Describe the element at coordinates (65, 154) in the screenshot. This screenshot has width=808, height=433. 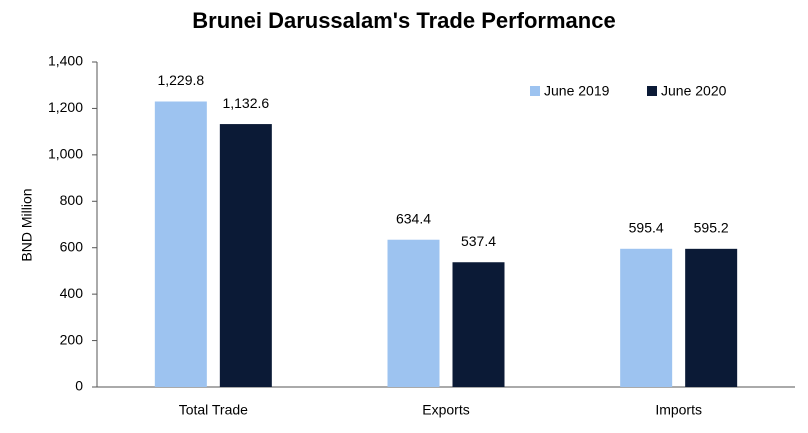
I see `y-tick-label: 1,000` at that location.